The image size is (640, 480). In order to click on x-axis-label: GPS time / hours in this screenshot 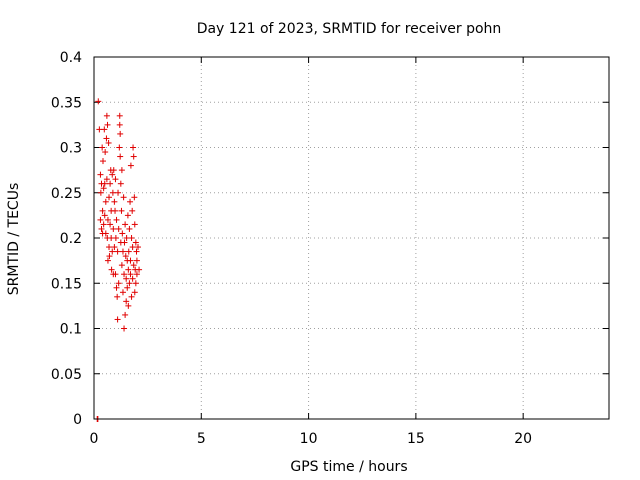, I will do `click(348, 467)`.